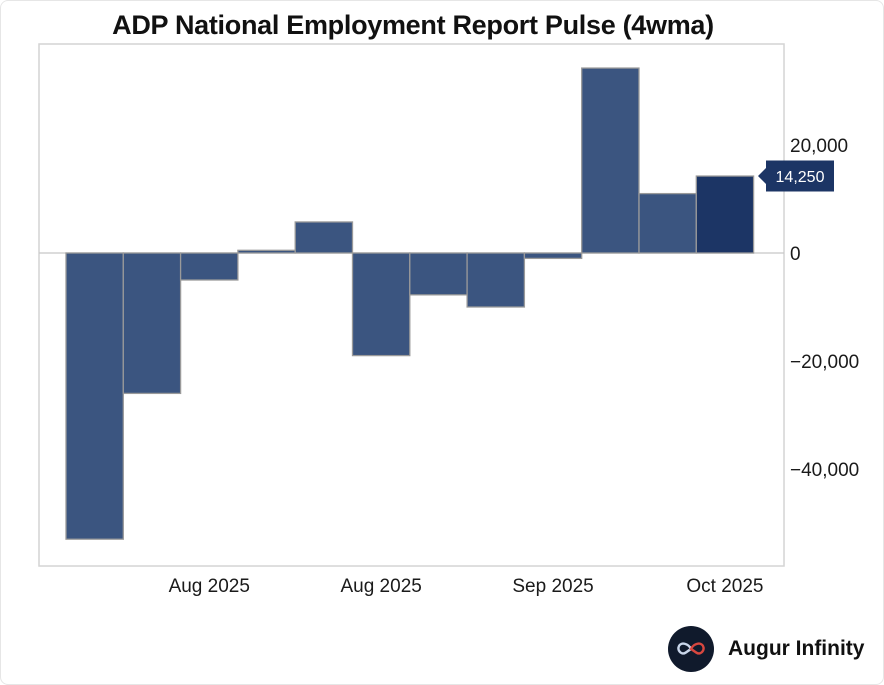  What do you see at coordinates (824, 362) in the screenshot?
I see `y-tick-label: −20,000` at bounding box center [824, 362].